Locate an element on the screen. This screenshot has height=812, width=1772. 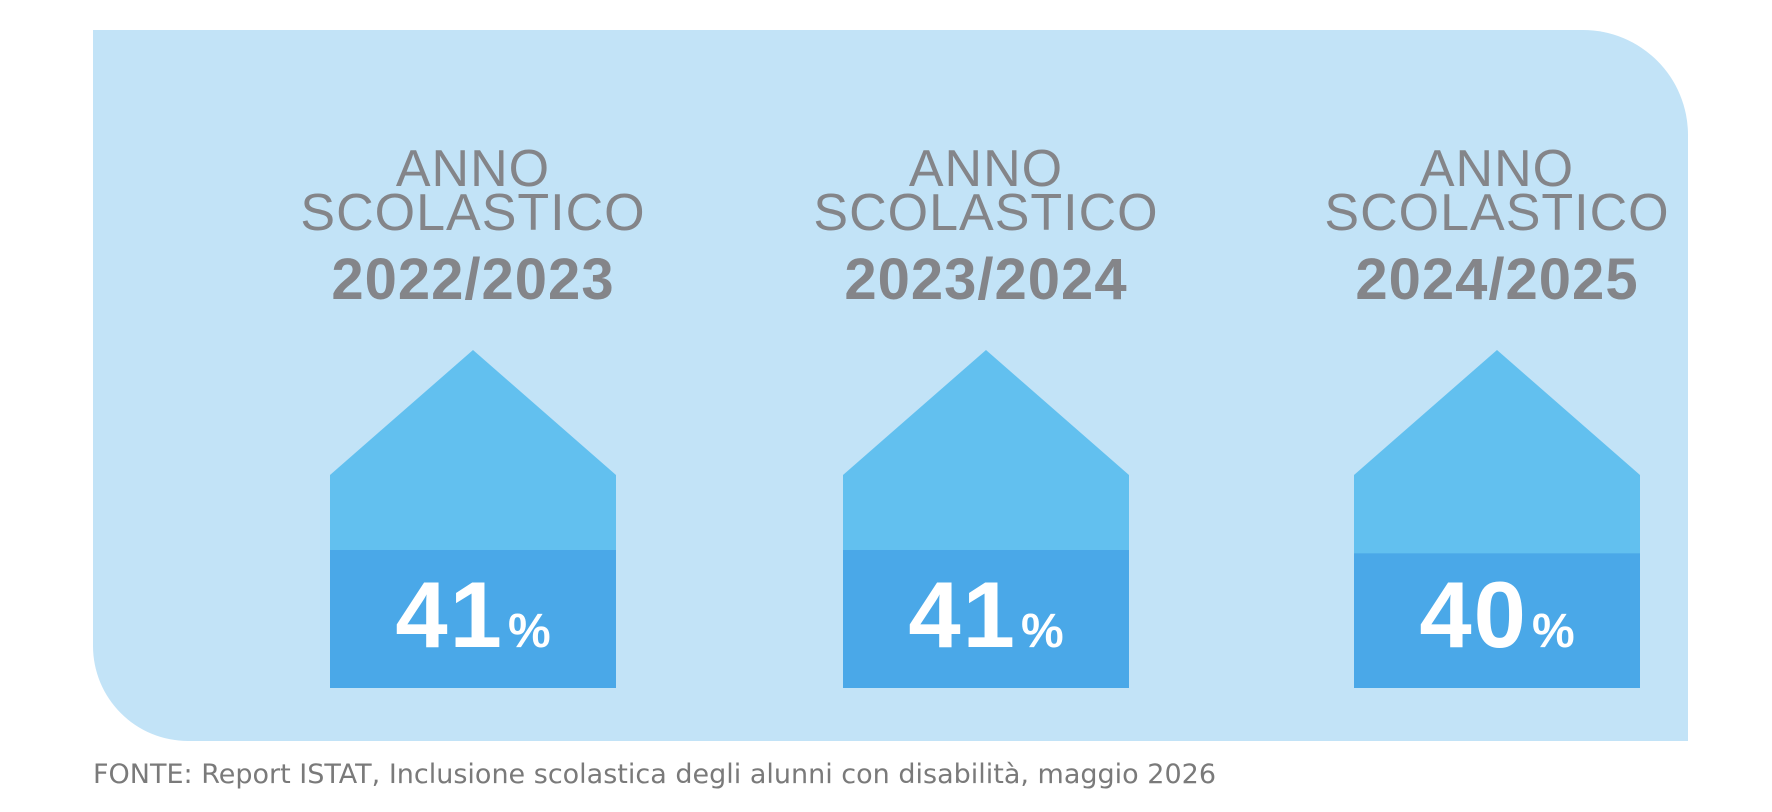
value-number: 40 is located at coordinates (1473, 614).